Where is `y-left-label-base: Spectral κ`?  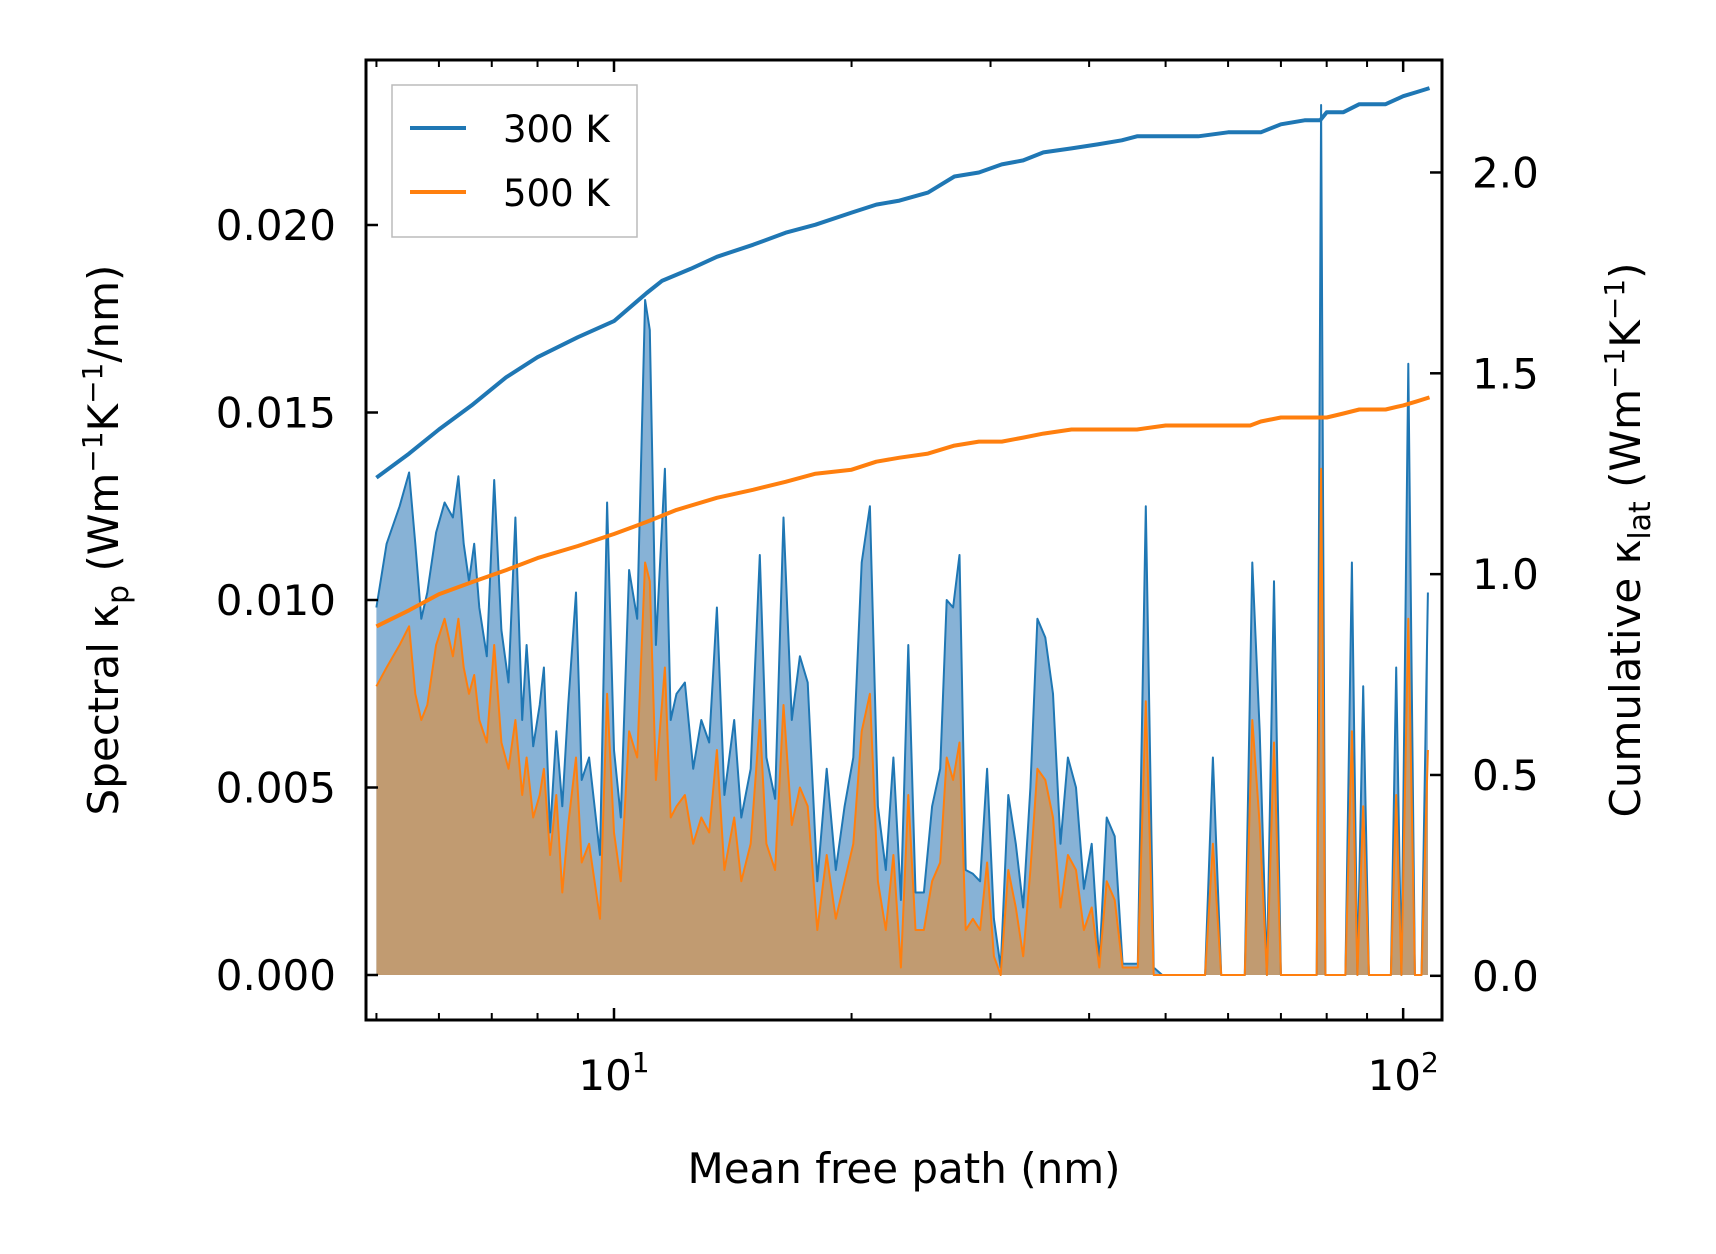
y-left-label-base: Spectral κ is located at coordinates (103, 710).